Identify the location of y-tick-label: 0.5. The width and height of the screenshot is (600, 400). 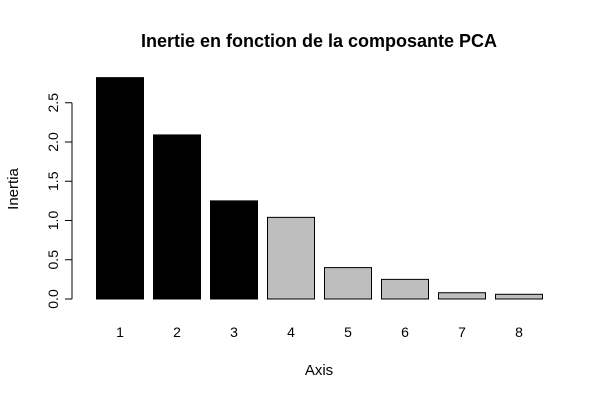
(53, 260).